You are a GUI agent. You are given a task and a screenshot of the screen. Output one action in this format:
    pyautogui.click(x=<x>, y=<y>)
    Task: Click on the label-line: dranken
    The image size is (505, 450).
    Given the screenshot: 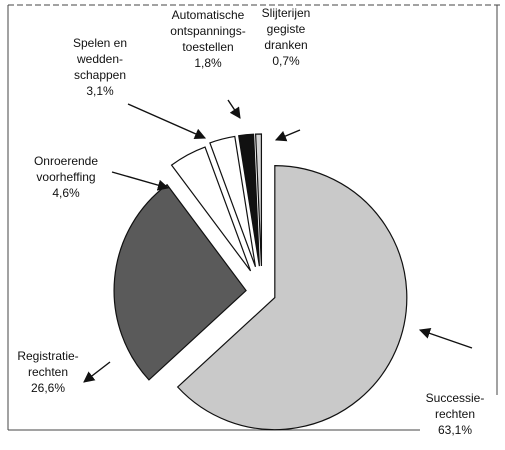 What is the action you would take?
    pyautogui.click(x=285, y=45)
    